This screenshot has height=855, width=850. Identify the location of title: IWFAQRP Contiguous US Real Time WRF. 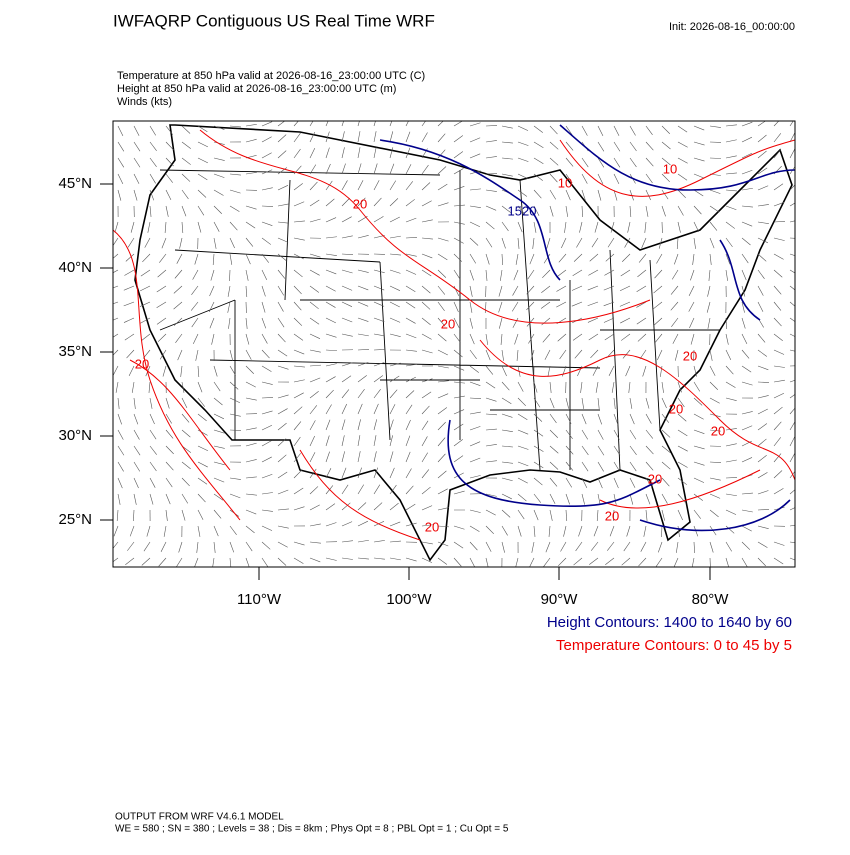
(274, 20).